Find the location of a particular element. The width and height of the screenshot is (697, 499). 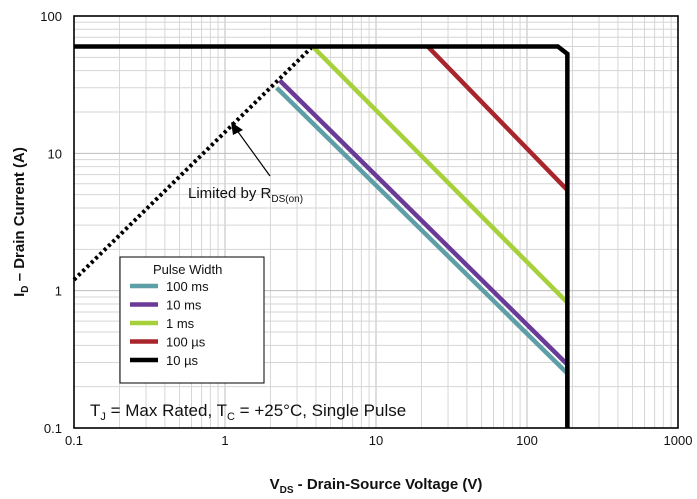

series-line-100-us is located at coordinates (497, 118).